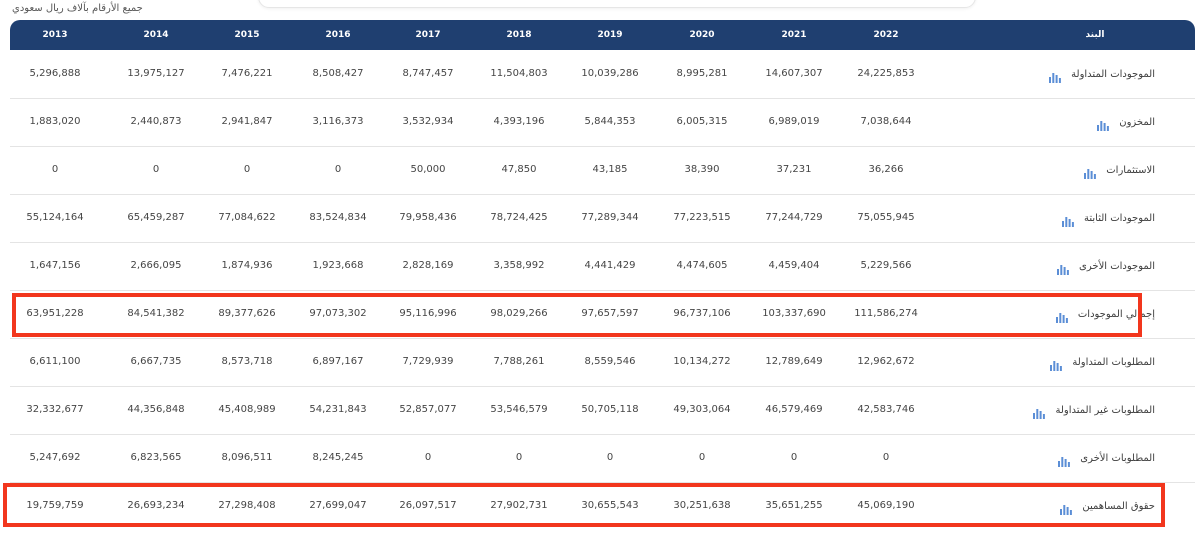 The image size is (1200, 534). What do you see at coordinates (794, 169) in the screenshot?
I see `value-cell: 37,231` at bounding box center [794, 169].